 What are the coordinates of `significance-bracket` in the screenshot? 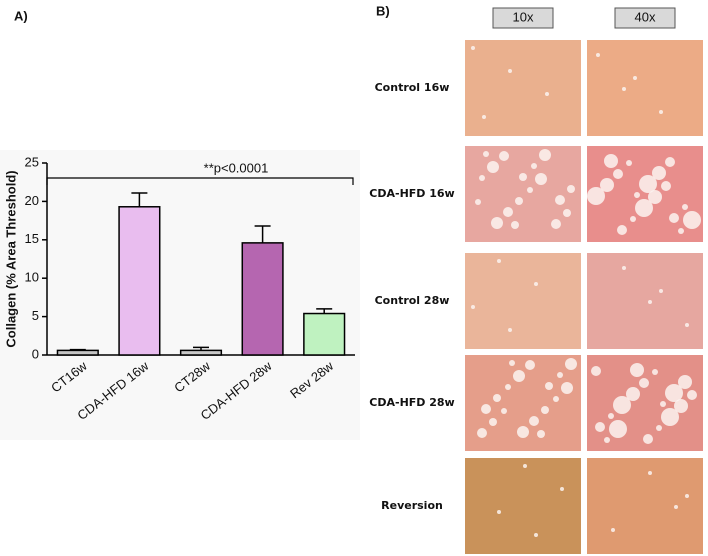 It's located at (200, 181).